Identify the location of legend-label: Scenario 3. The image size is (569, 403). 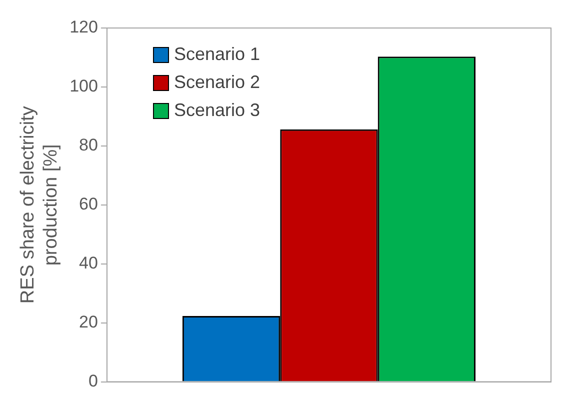
(217, 110).